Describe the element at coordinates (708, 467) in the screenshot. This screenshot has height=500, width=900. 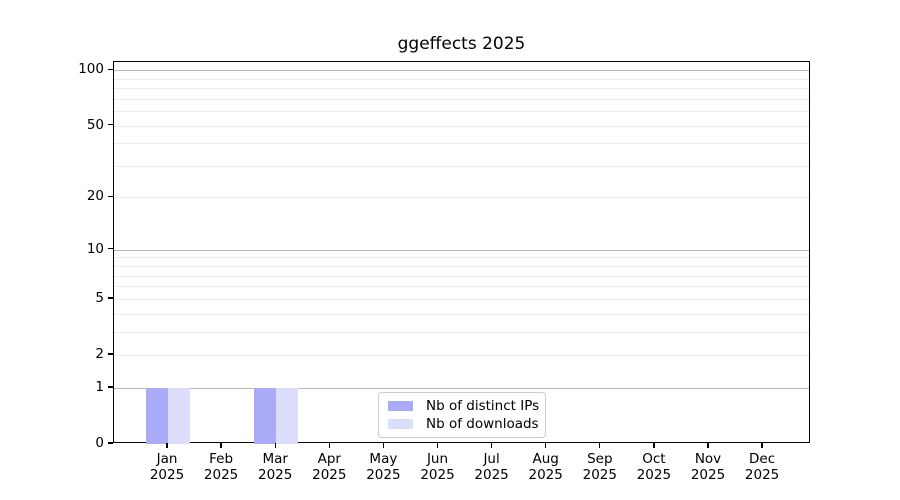
I see `x-tick-label: Nov 2025` at that location.